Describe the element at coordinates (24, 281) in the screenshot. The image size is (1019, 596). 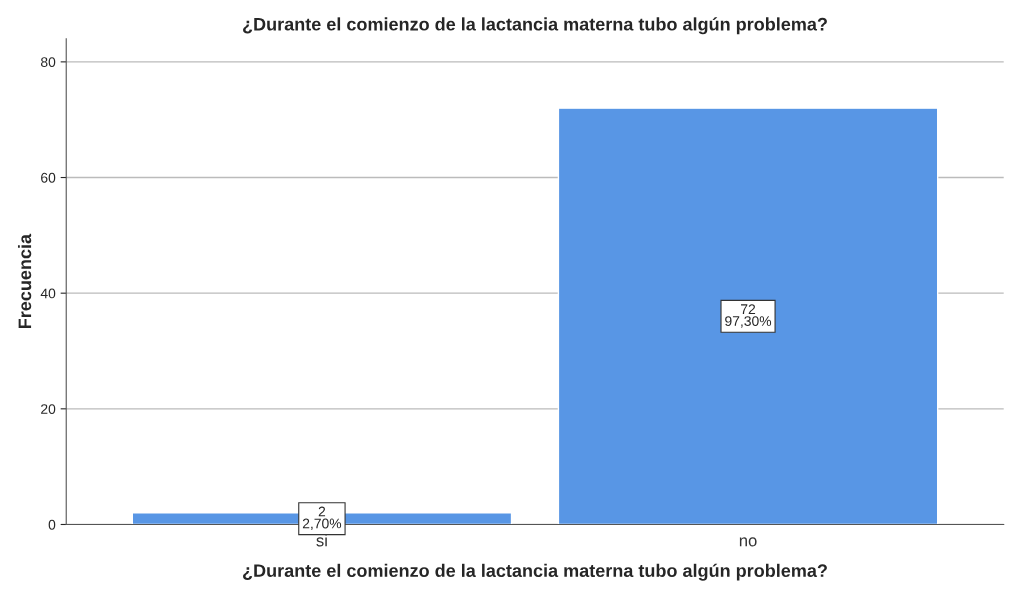
I see `y-axis-title: Frecuencia` at that location.